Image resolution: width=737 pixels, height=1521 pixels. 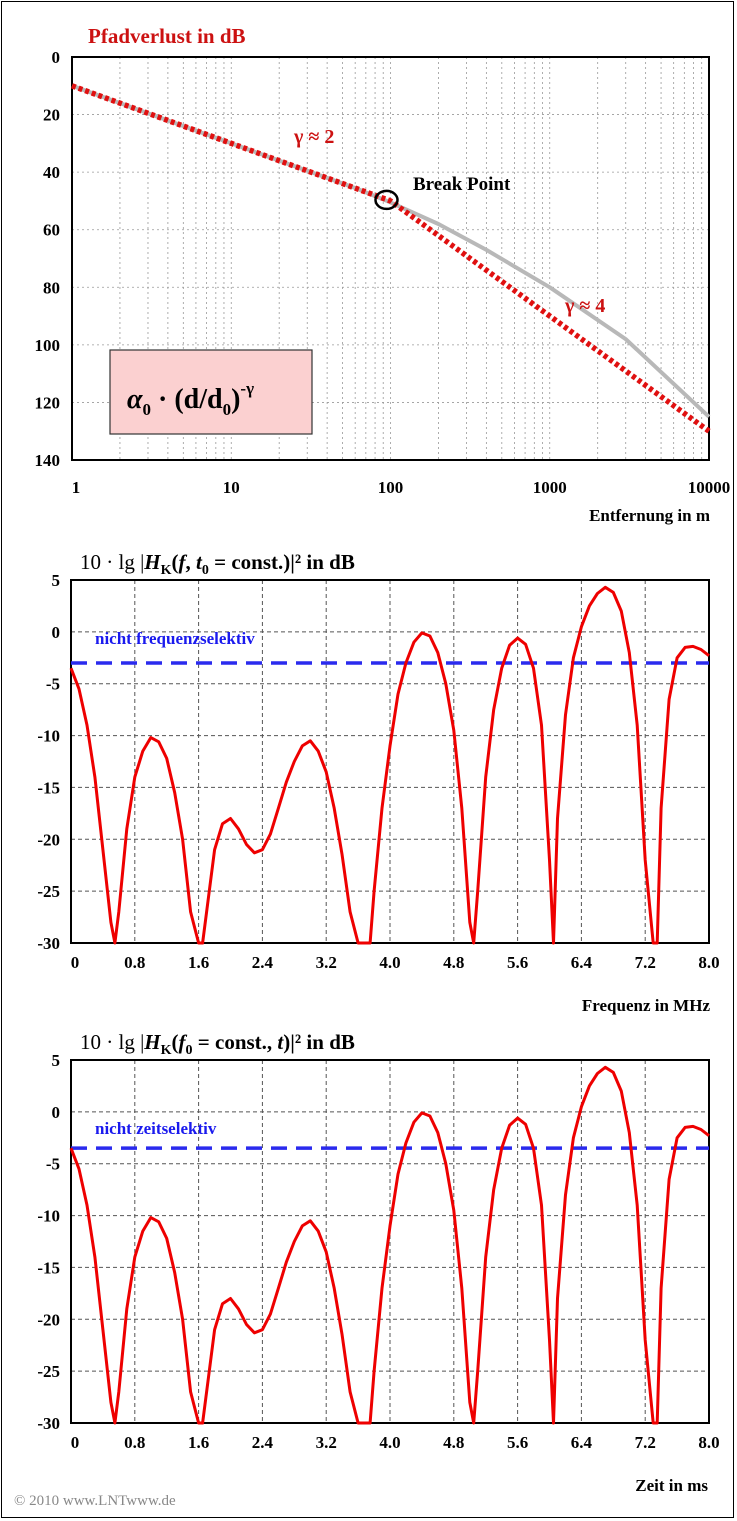 What do you see at coordinates (48, 402) in the screenshot?
I see `pathloss-y-tick-label: 120` at bounding box center [48, 402].